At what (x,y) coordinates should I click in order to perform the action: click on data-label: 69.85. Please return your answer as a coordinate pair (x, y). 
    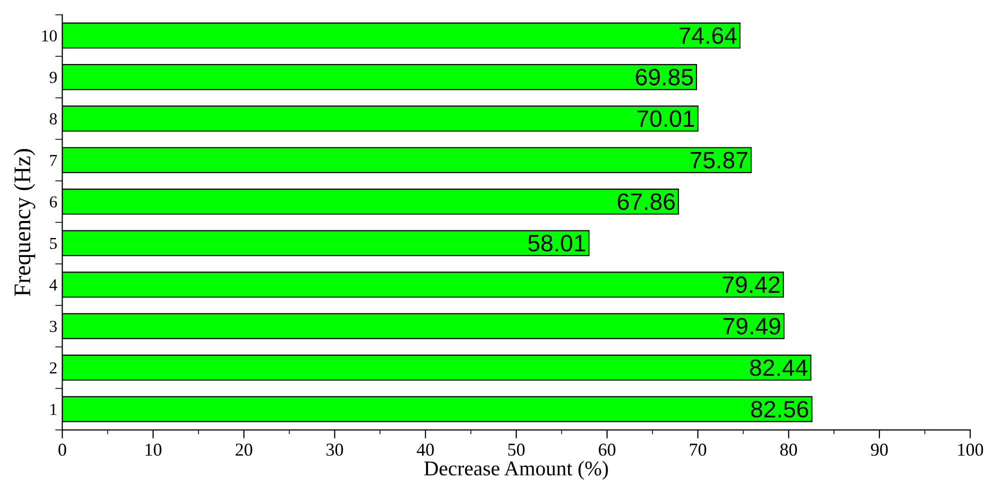
    Looking at the image, I should click on (664, 77).